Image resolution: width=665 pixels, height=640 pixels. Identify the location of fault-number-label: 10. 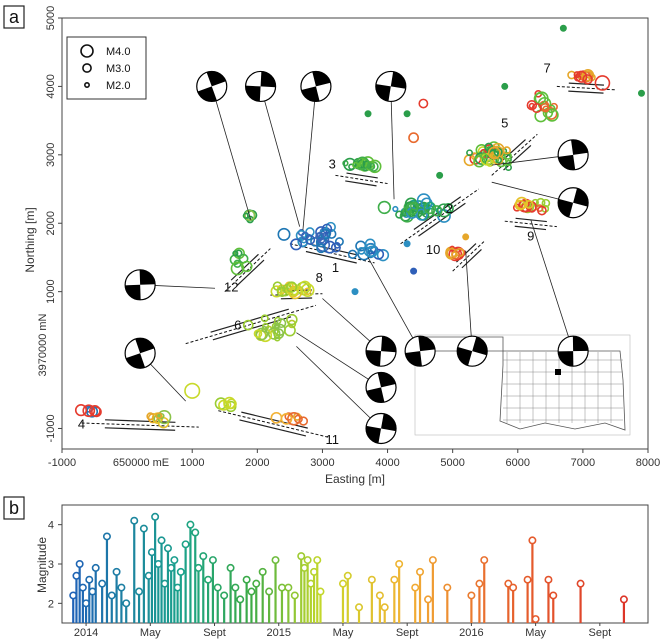
(433, 249).